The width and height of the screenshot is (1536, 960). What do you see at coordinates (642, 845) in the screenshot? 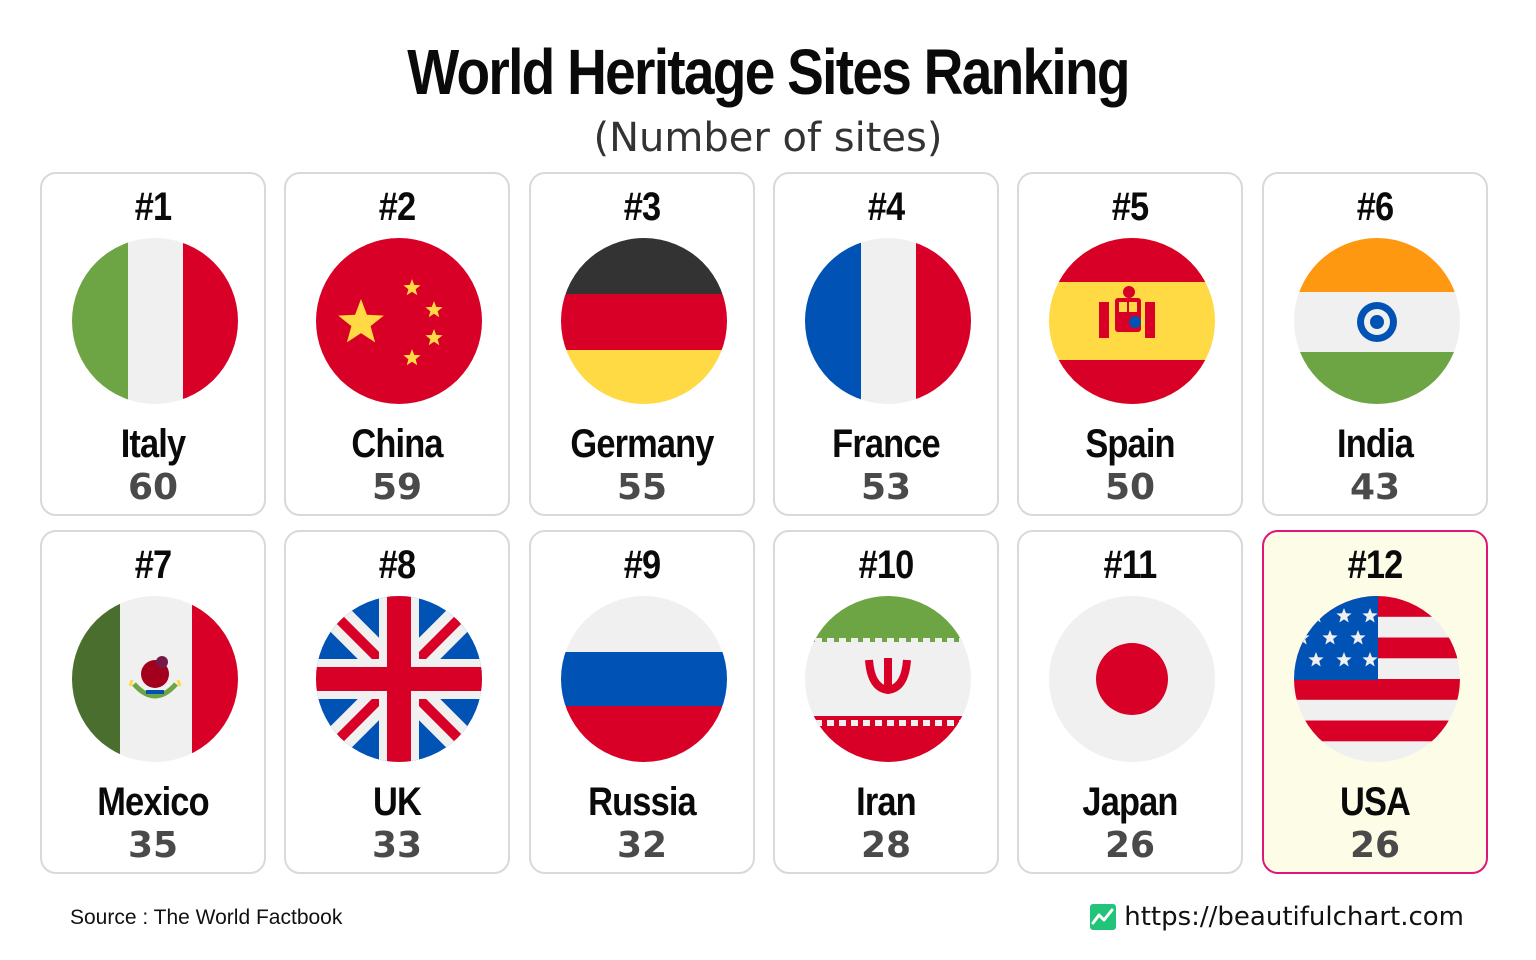
I see `site-count-value: 32` at bounding box center [642, 845].